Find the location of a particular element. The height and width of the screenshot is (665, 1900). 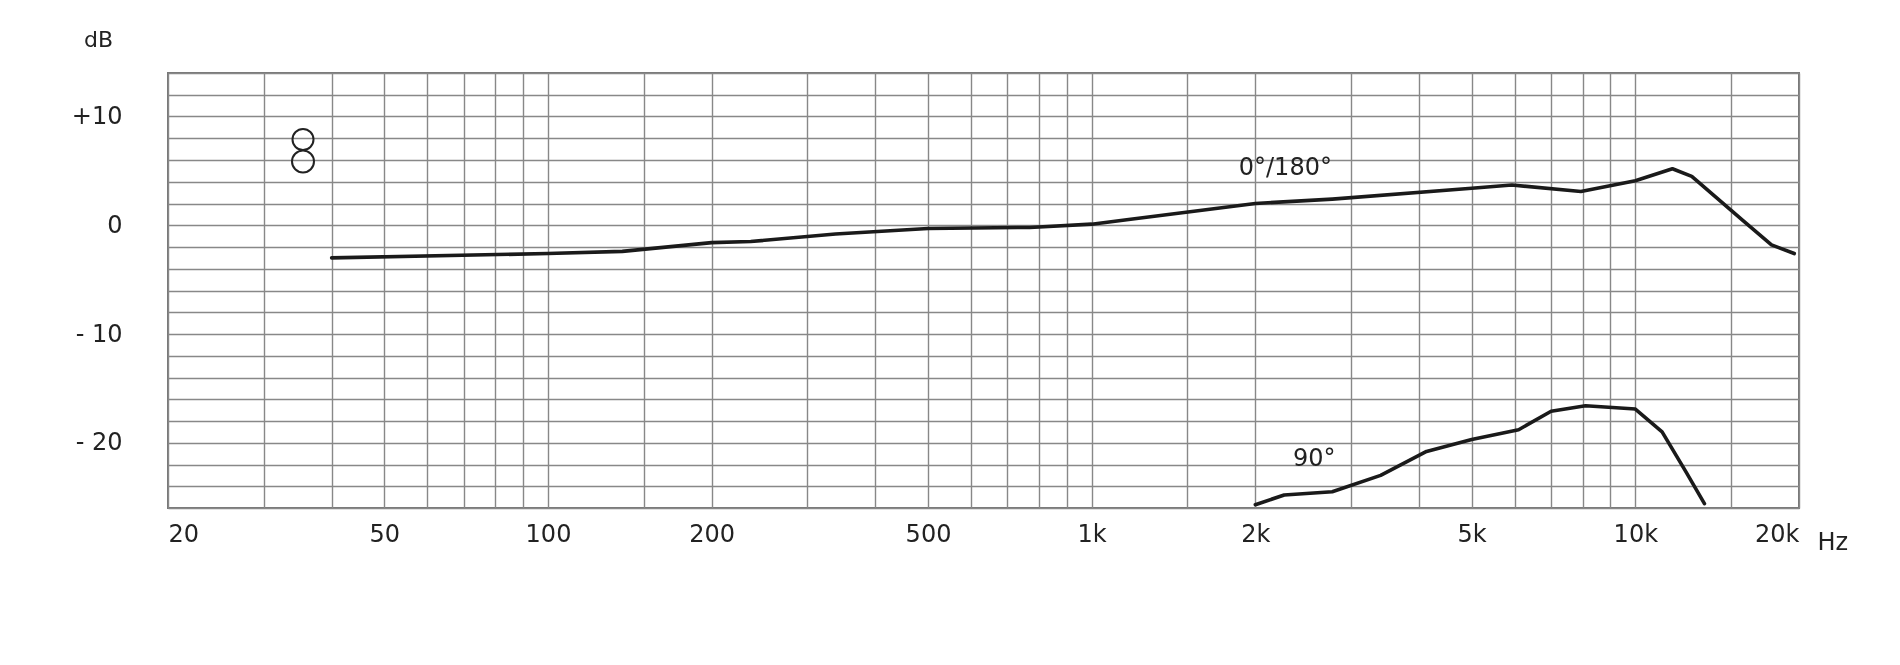

x-tick-label: 200 is located at coordinates (712, 533).